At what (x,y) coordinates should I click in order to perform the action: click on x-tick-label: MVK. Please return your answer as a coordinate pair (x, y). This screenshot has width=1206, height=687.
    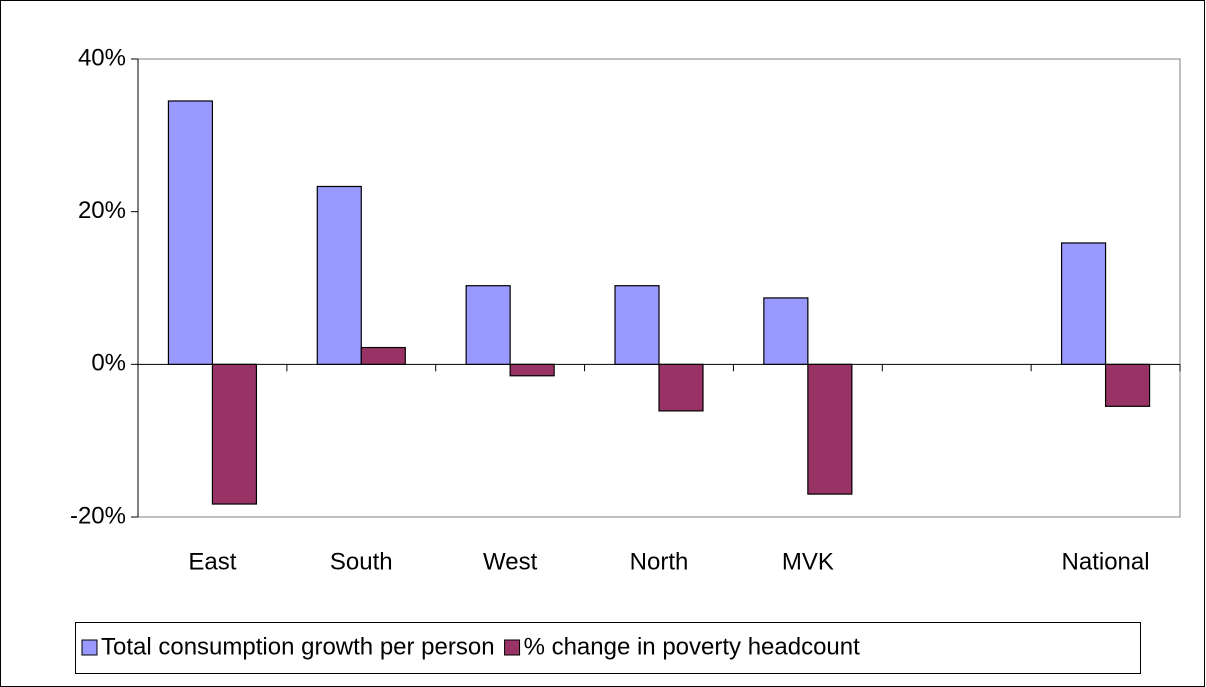
    Looking at the image, I should click on (808, 561).